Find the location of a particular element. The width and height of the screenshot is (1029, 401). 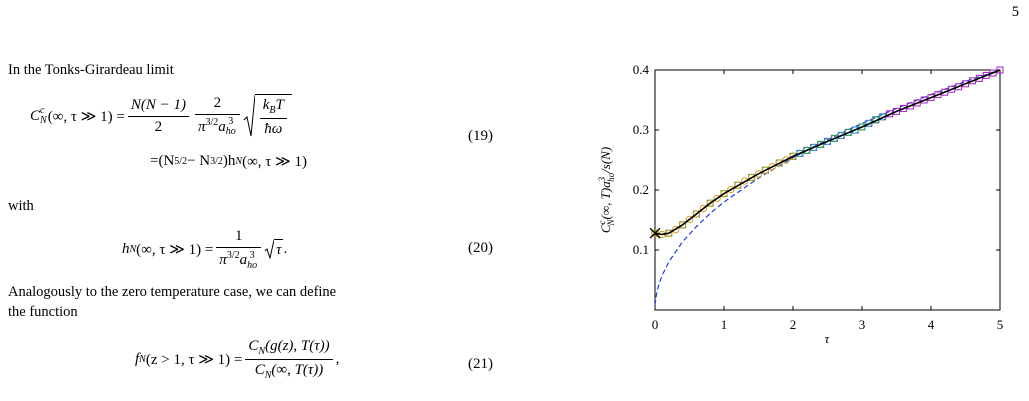

x-tick-label: 3 is located at coordinates (862, 324).